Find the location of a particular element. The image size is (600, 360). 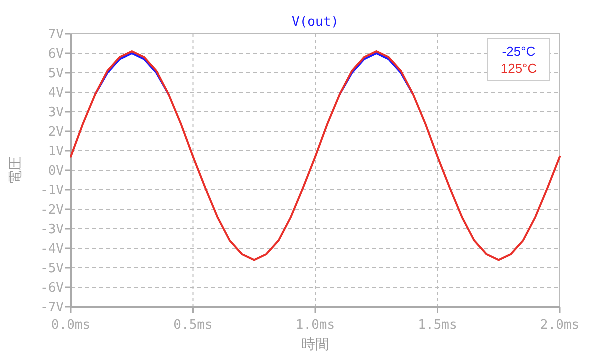

y-tick-label: 6V is located at coordinates (56, 54).